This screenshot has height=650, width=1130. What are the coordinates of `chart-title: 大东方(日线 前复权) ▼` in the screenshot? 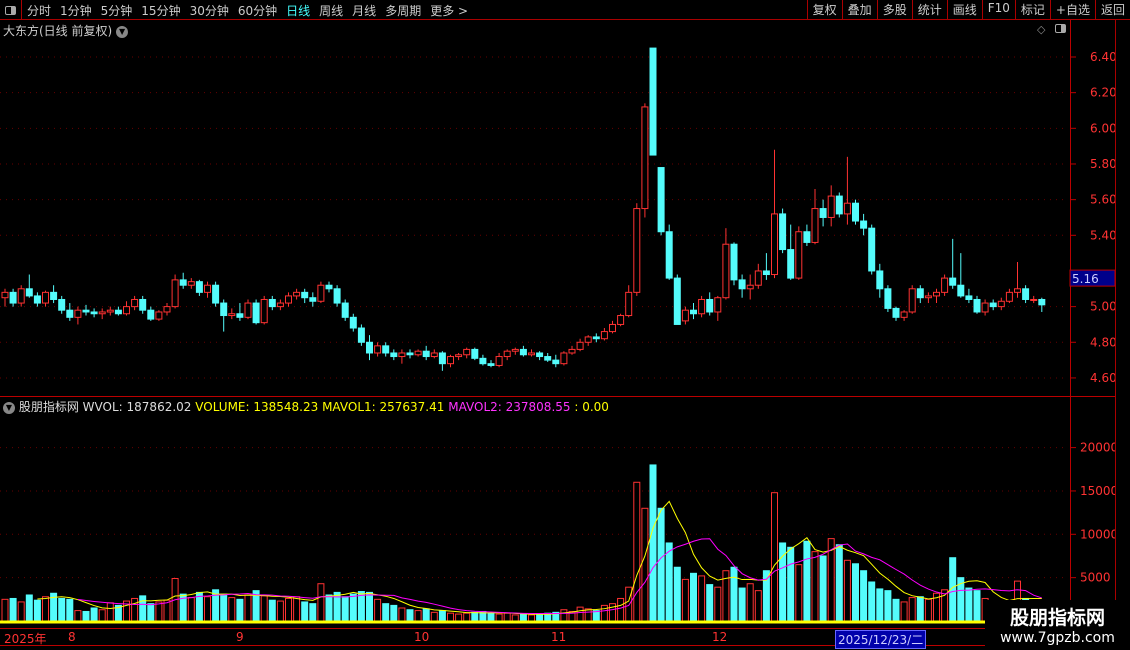 It's located at (66, 30).